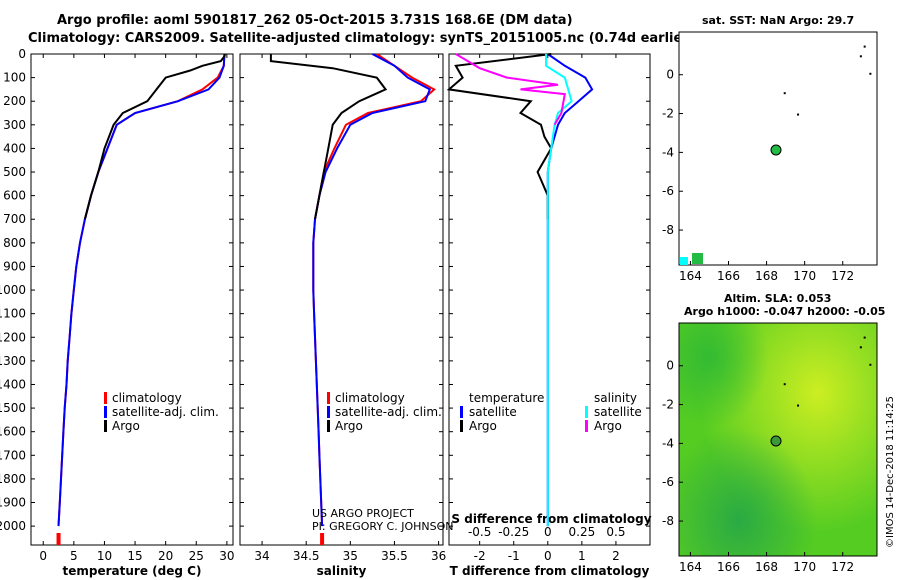 Image resolution: width=900 pixels, height=580 pixels. Describe the element at coordinates (394, 556) in the screenshot. I see `x-tick-label: 35.5` at that location.